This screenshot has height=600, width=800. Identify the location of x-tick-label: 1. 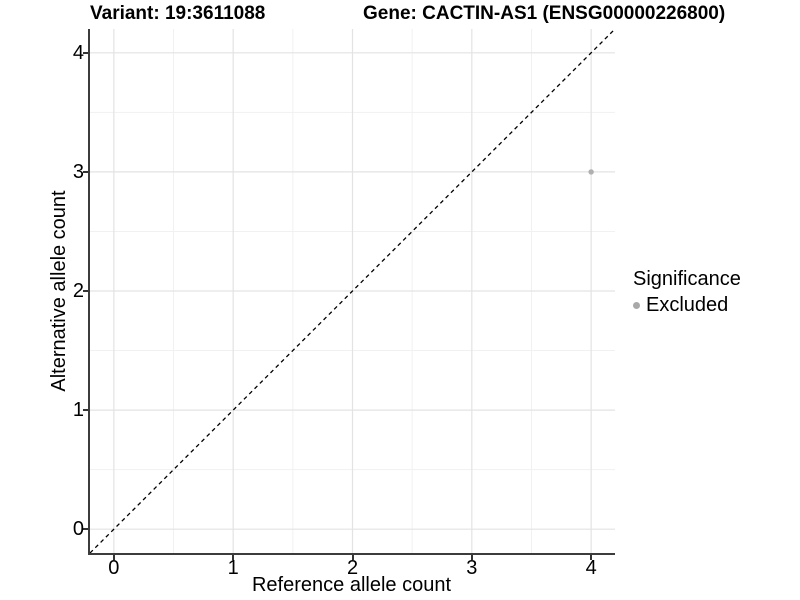
(233, 568).